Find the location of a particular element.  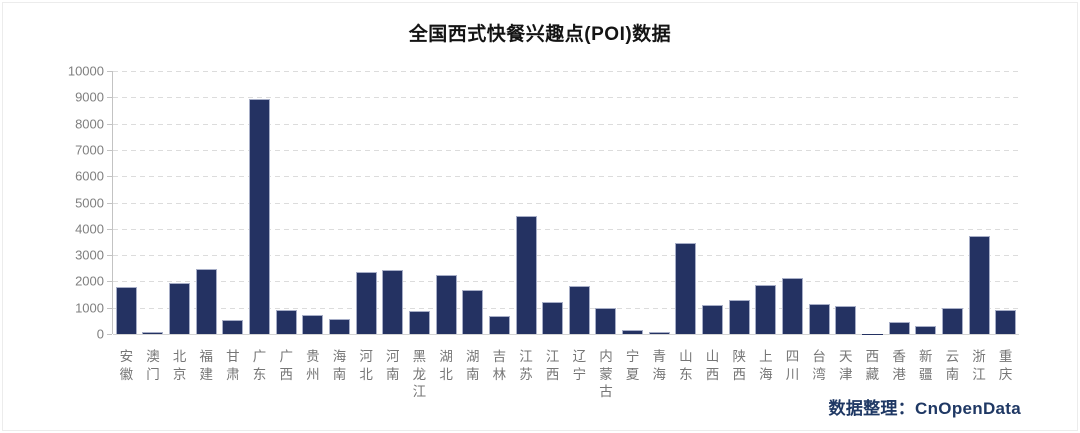

x-tick-label: 西藏 is located at coordinates (872, 365).